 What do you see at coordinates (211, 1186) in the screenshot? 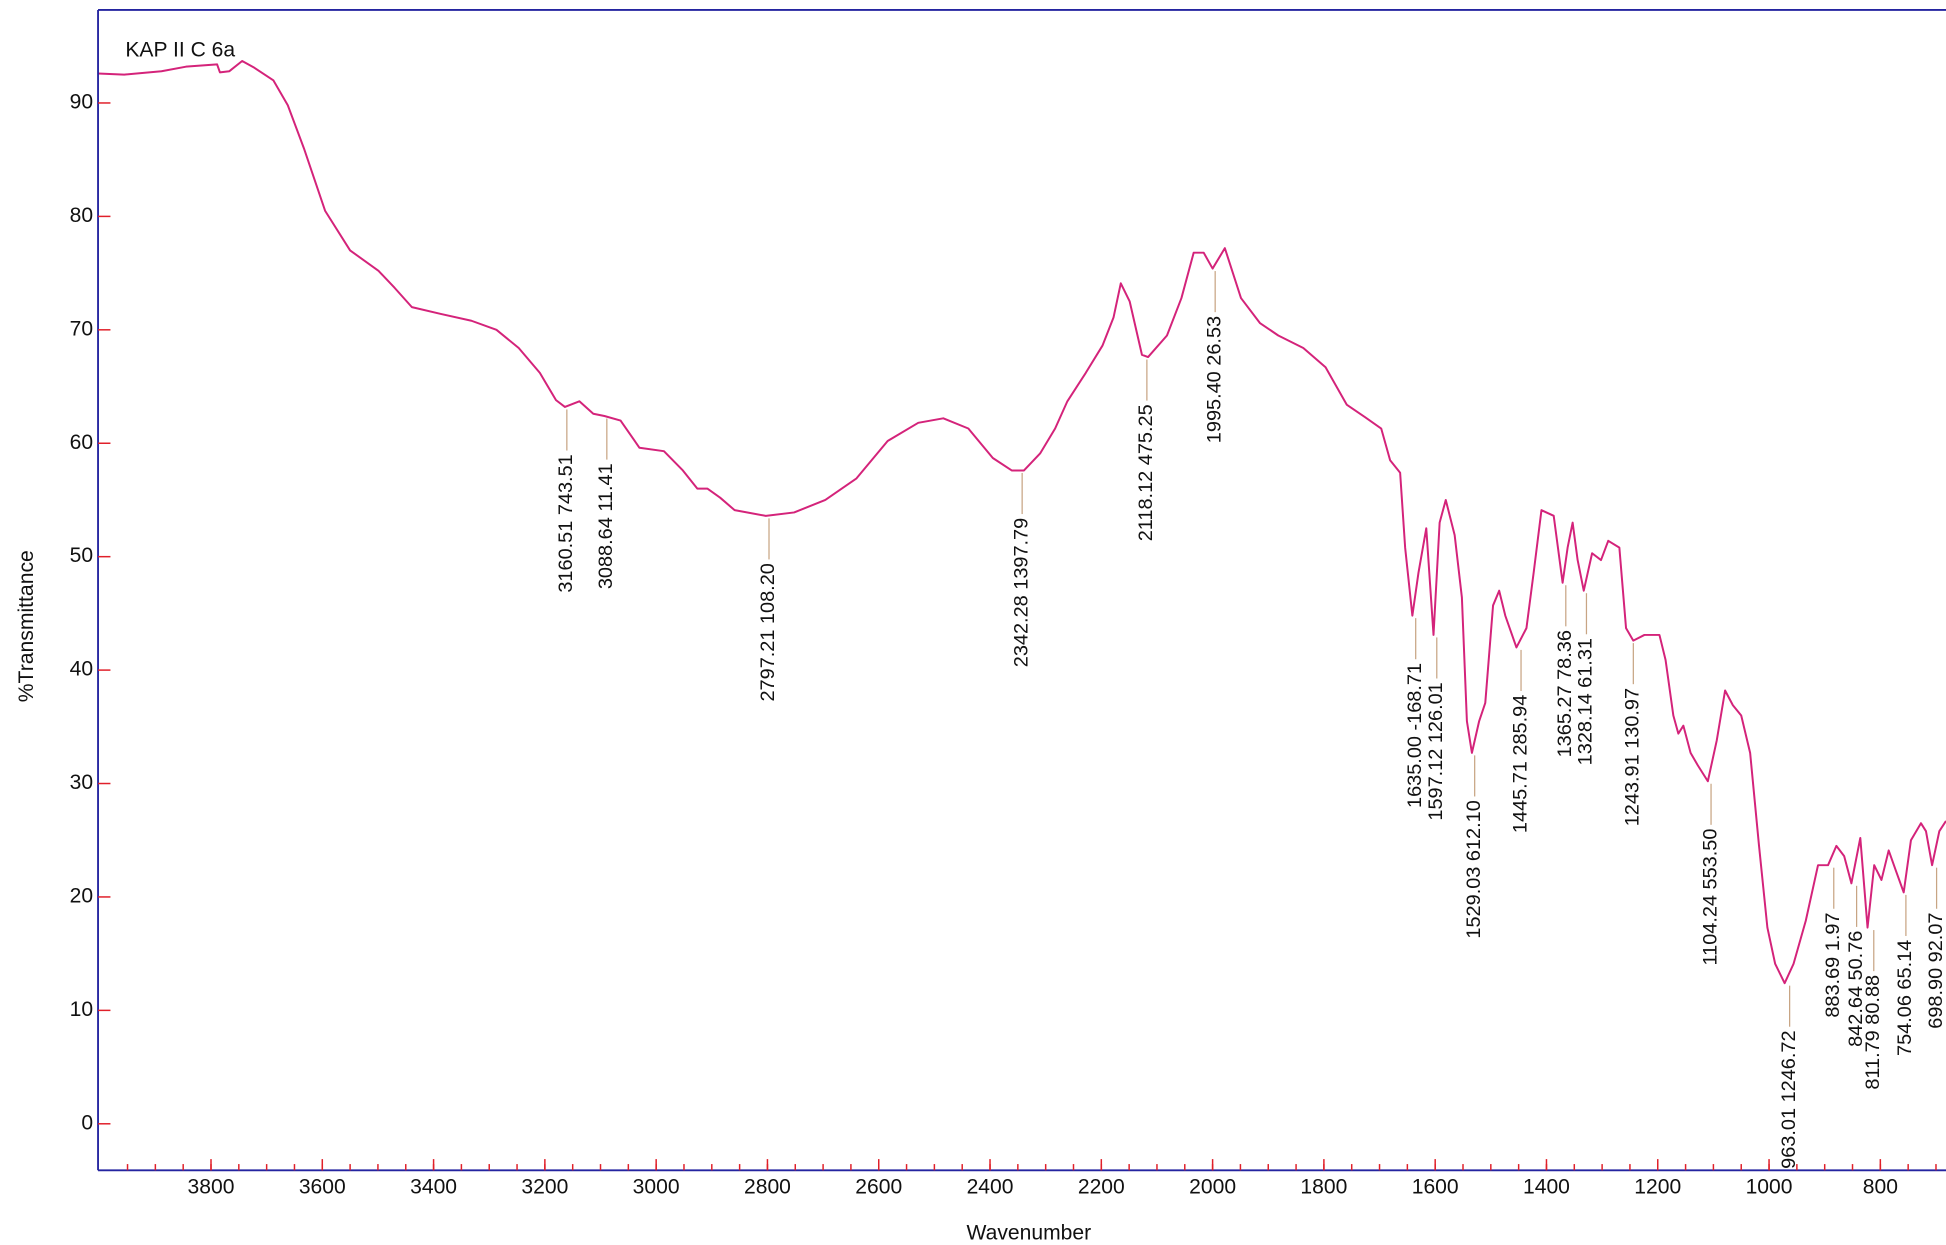
I see `x-tick-label: 3800` at bounding box center [211, 1186].